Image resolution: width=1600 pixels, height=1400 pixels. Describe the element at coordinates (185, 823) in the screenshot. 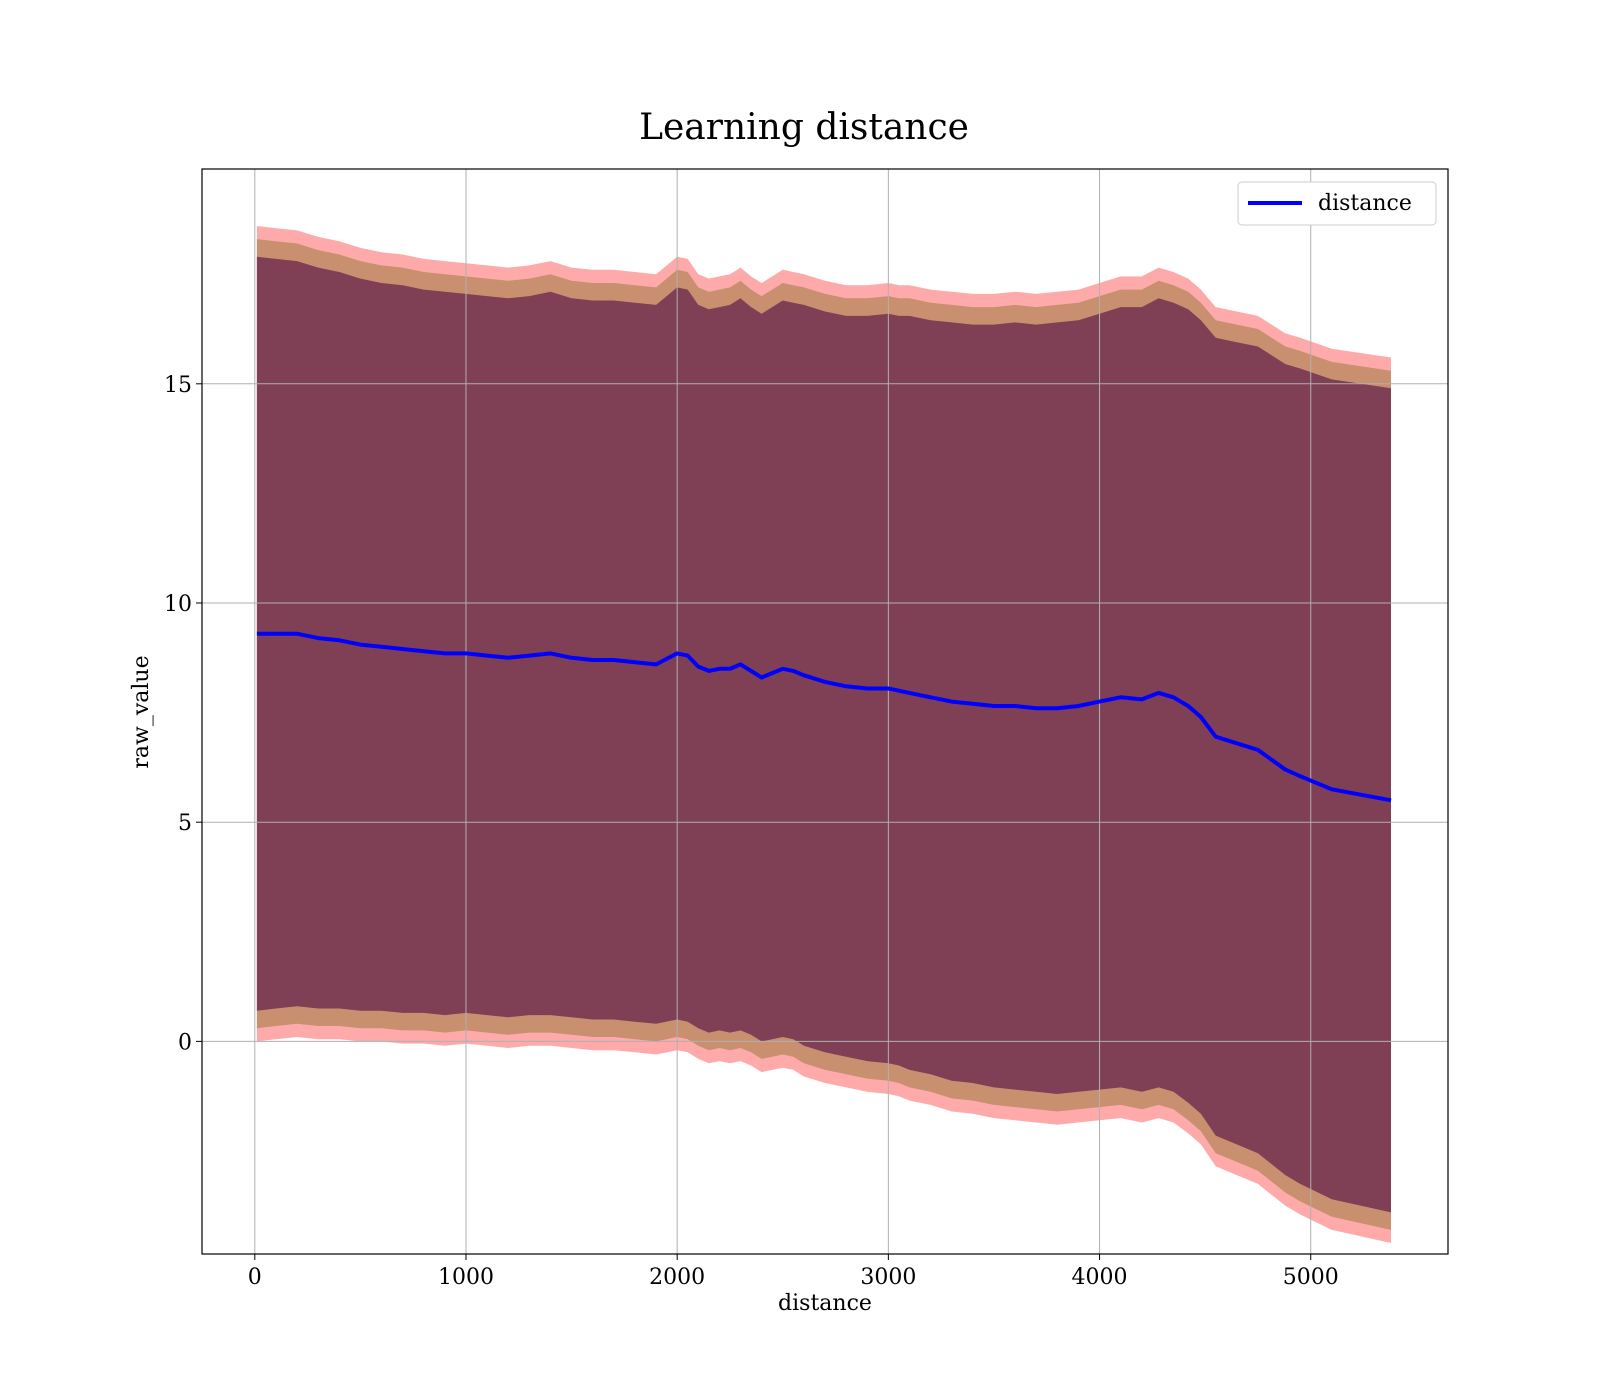

I see `y-tick-label: 5` at that location.